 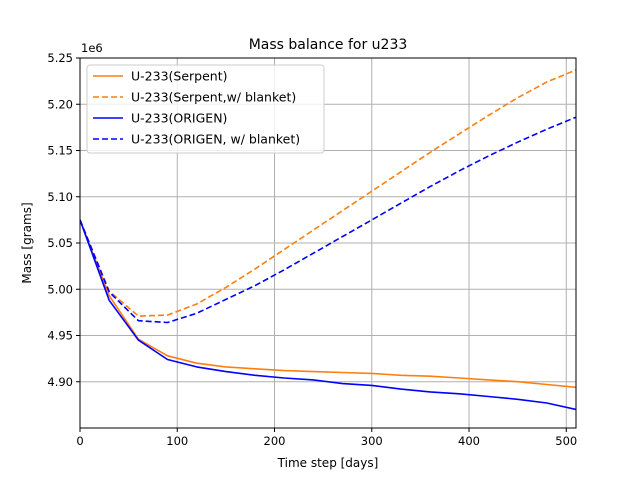 What do you see at coordinates (79, 441) in the screenshot?
I see `x-tick-label: 0` at bounding box center [79, 441].